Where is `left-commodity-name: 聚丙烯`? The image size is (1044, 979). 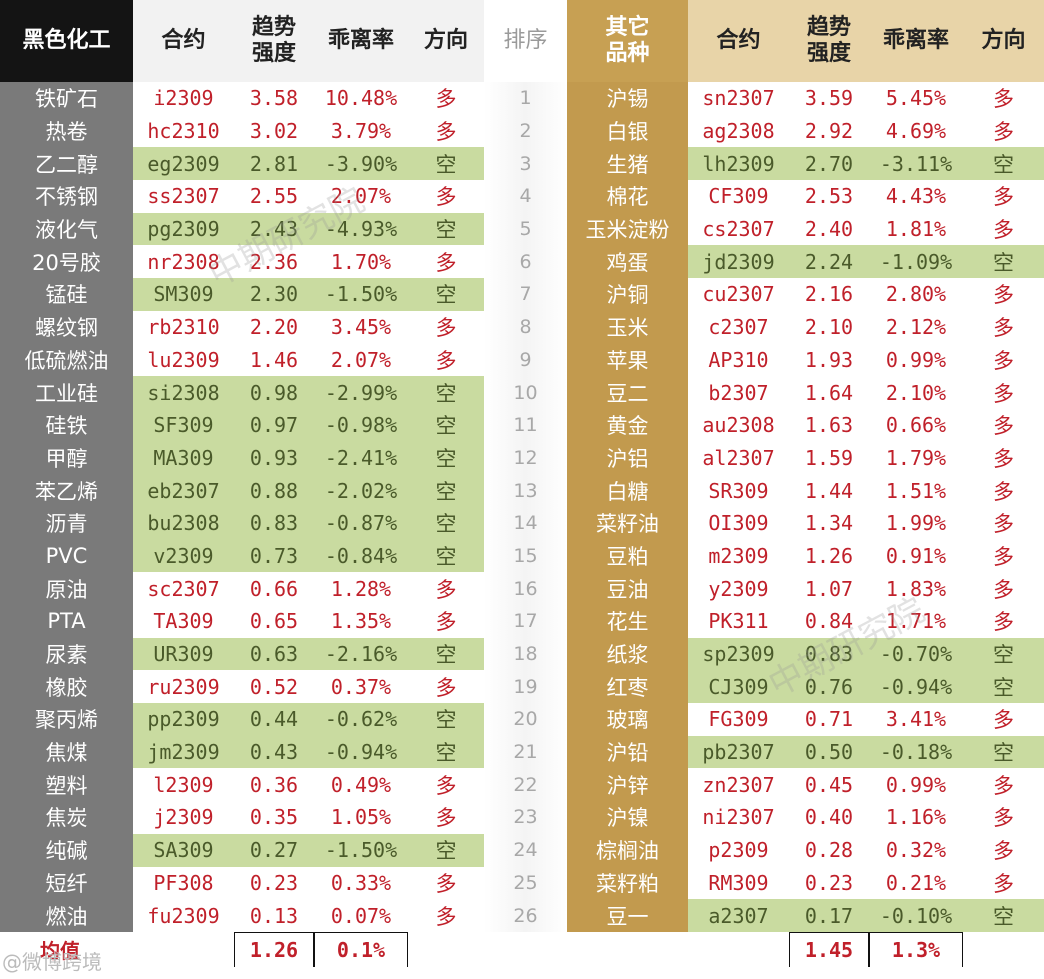 left-commodity-name: 聚丙烯 is located at coordinates (66, 719).